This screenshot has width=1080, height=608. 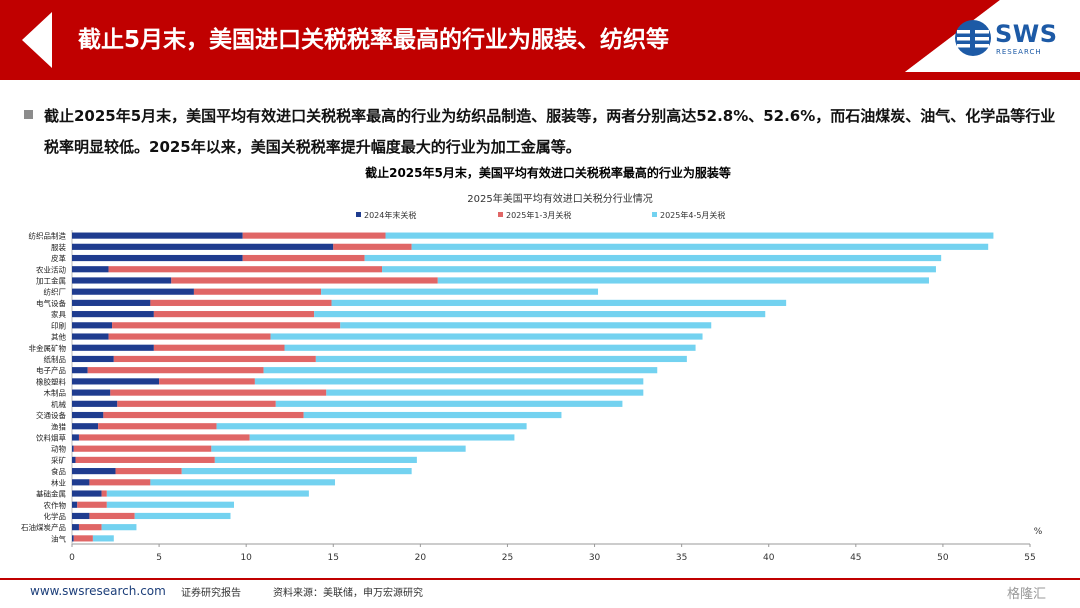 What do you see at coordinates (595, 558) in the screenshot?
I see `x-tick-label-6: 30` at bounding box center [595, 558].